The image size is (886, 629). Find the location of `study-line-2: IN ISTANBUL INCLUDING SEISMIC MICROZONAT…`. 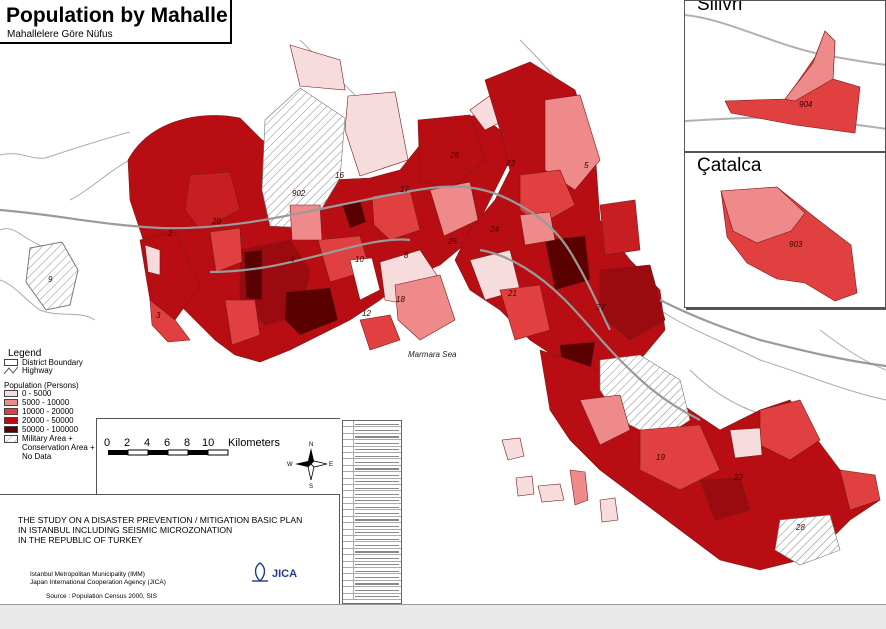

study-line-2: IN ISTANBUL INCLUDING SEISMIC MICROZONAT… is located at coordinates (125, 530).